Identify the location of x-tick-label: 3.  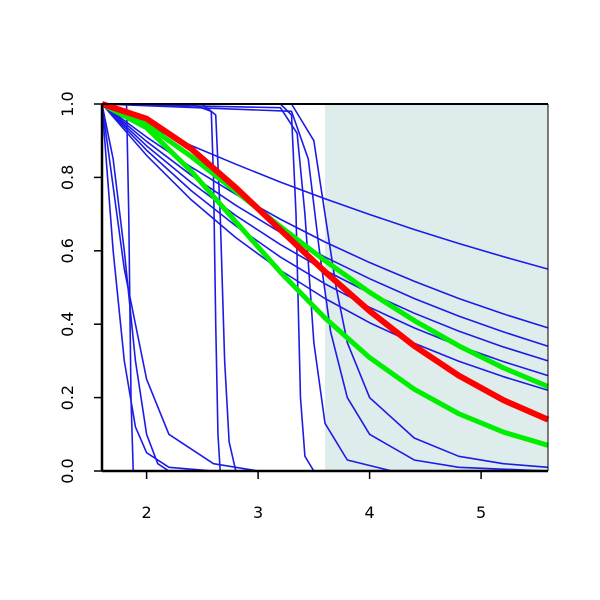
(258, 512).